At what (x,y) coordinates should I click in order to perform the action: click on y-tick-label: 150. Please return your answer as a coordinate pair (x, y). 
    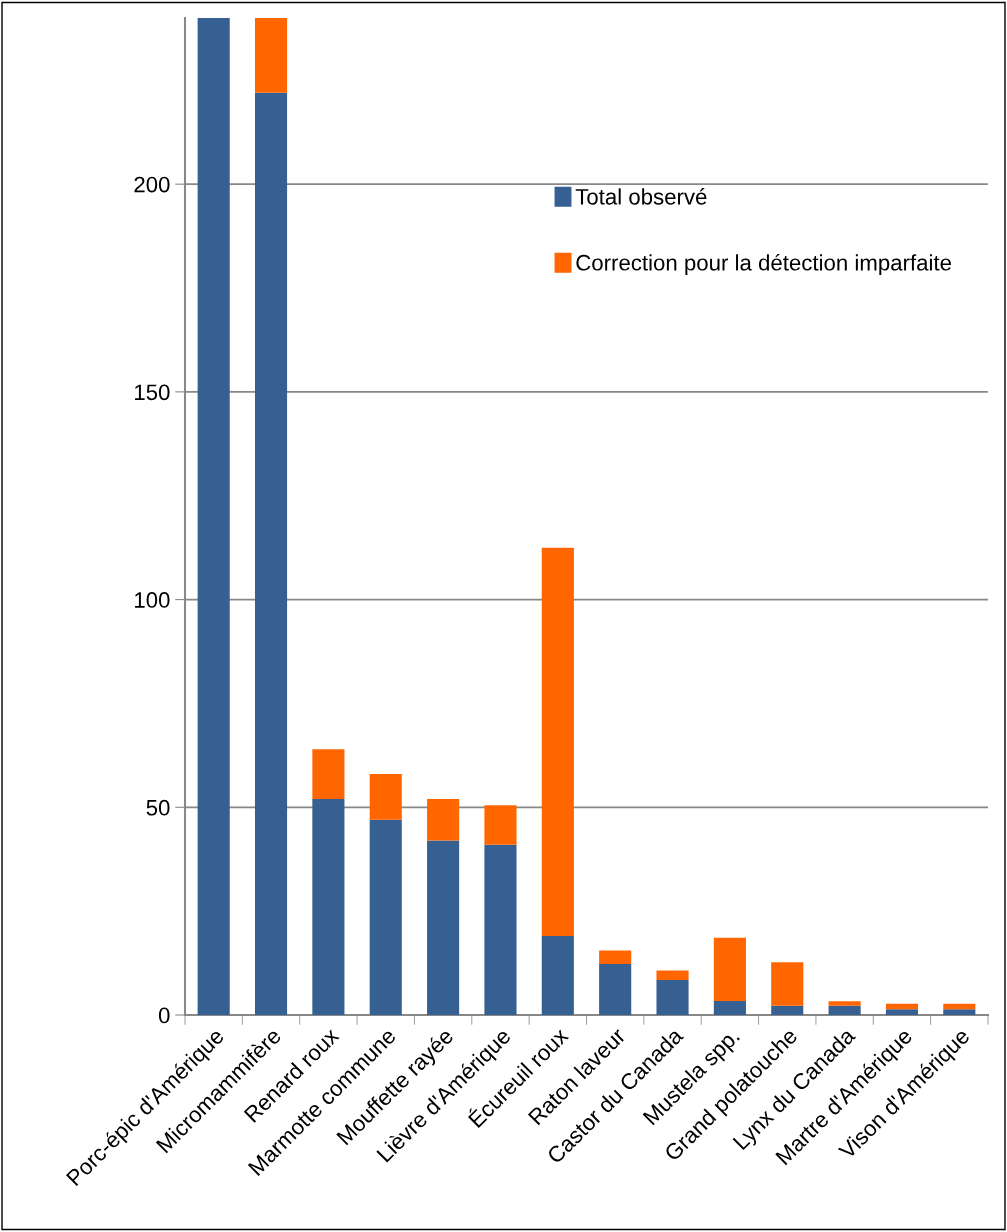
    Looking at the image, I should click on (152, 392).